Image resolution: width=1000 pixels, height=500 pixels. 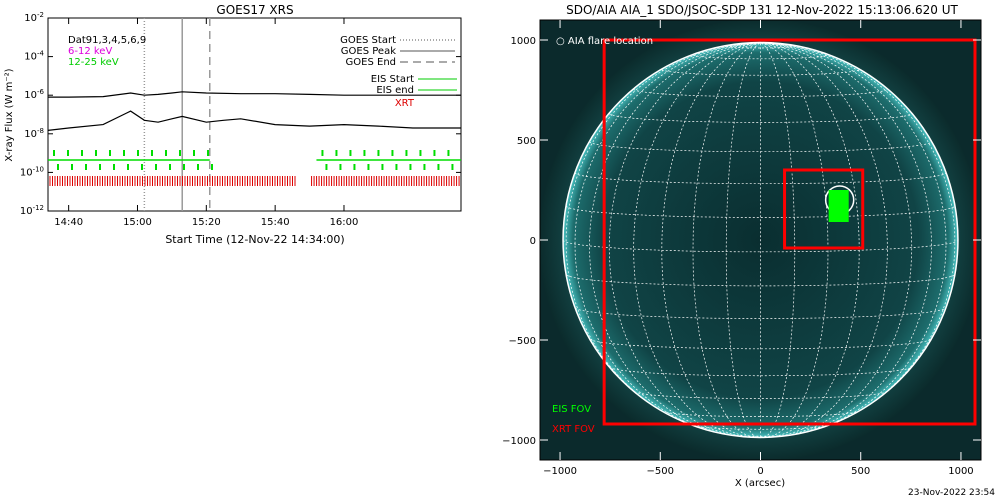 I want to click on aia-y-tick-label: −500, so click(x=522, y=341).